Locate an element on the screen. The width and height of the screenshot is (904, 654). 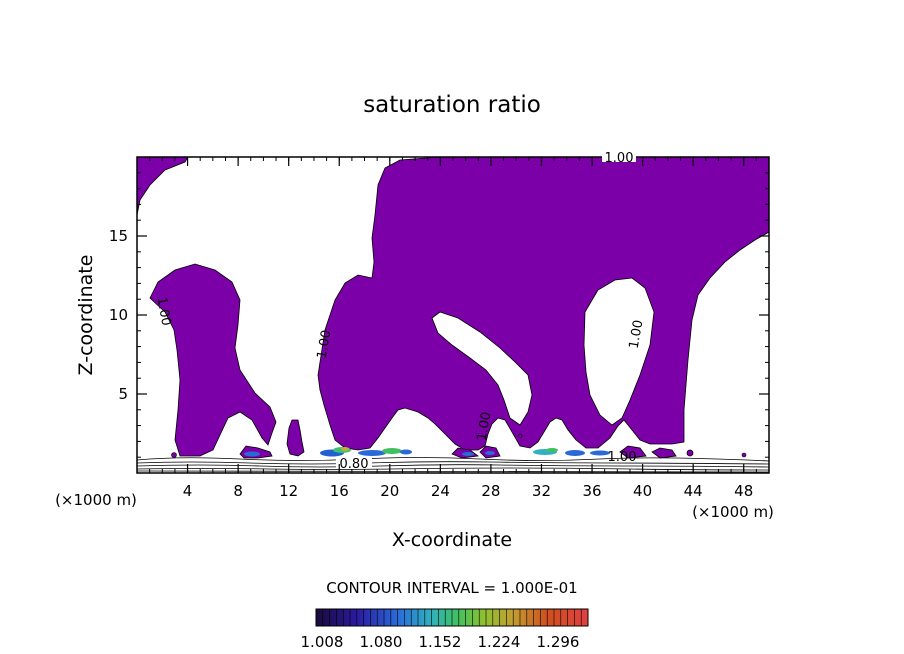
colorbar-label: 1.224 is located at coordinates (499, 642).